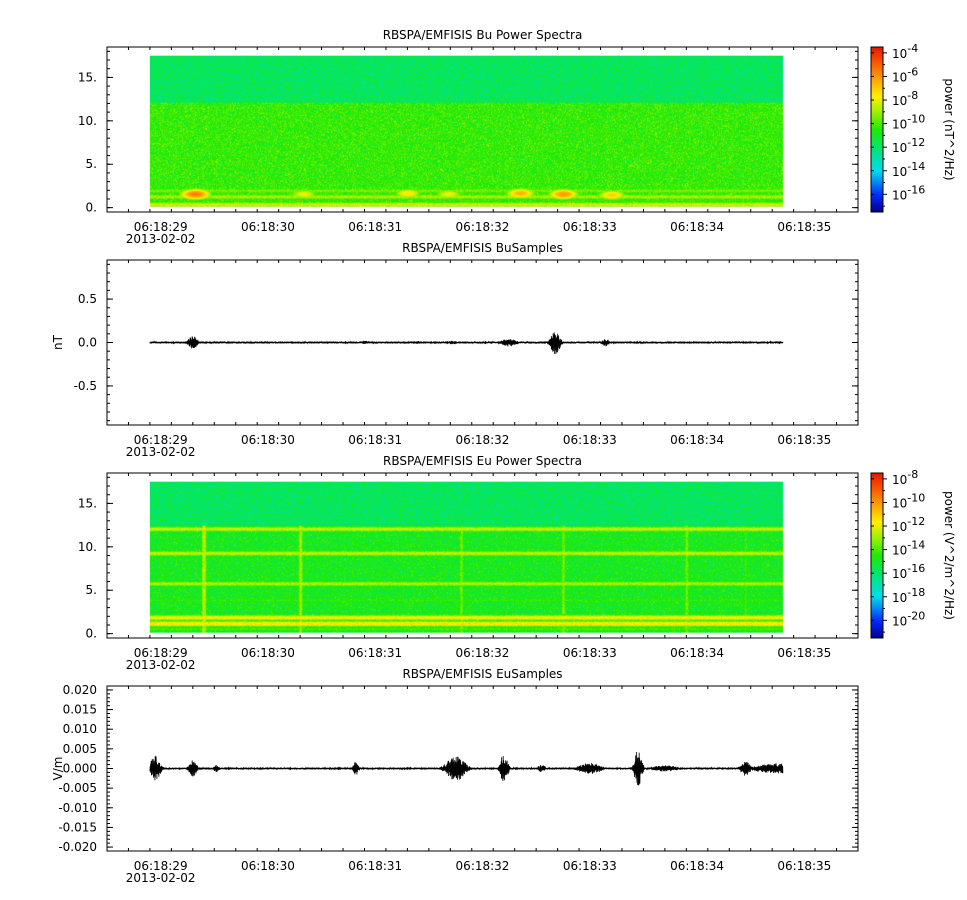  I want to click on colorbar-label: power (nT^2/Hz), so click(949, 129).